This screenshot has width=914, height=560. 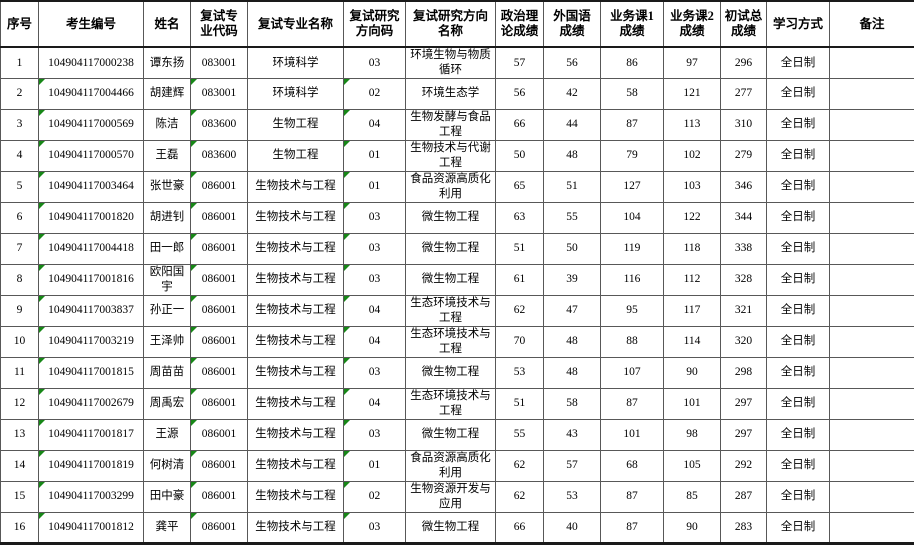 What do you see at coordinates (743, 465) in the screenshot?
I see `cell-total-score: 292` at bounding box center [743, 465].